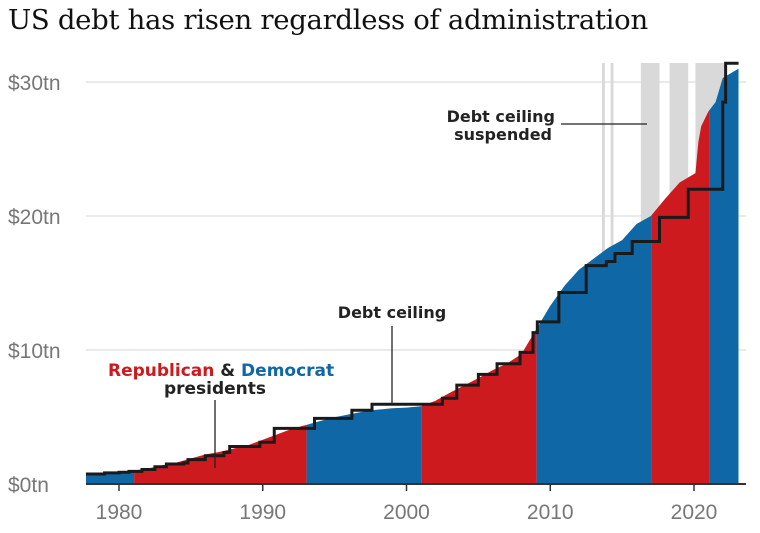  I want to click on suspended-label-line1: Debt ceiling, so click(501, 116).